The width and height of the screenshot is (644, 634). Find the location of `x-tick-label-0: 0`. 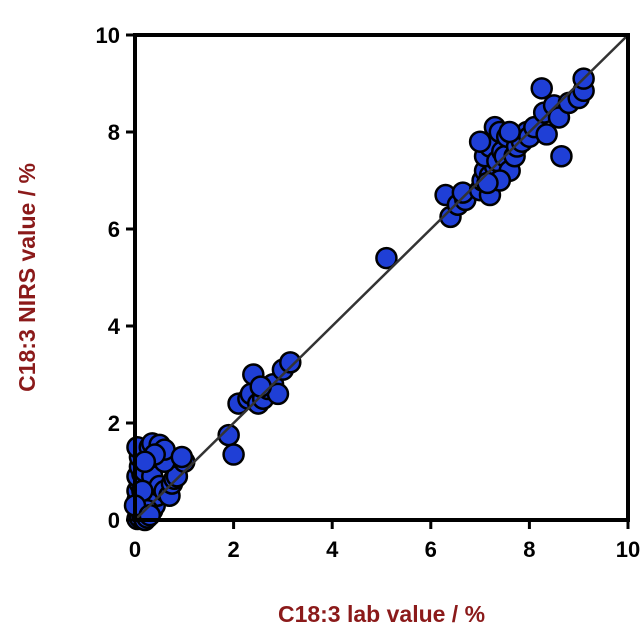

x-tick-label-0: 0 is located at coordinates (135, 549).